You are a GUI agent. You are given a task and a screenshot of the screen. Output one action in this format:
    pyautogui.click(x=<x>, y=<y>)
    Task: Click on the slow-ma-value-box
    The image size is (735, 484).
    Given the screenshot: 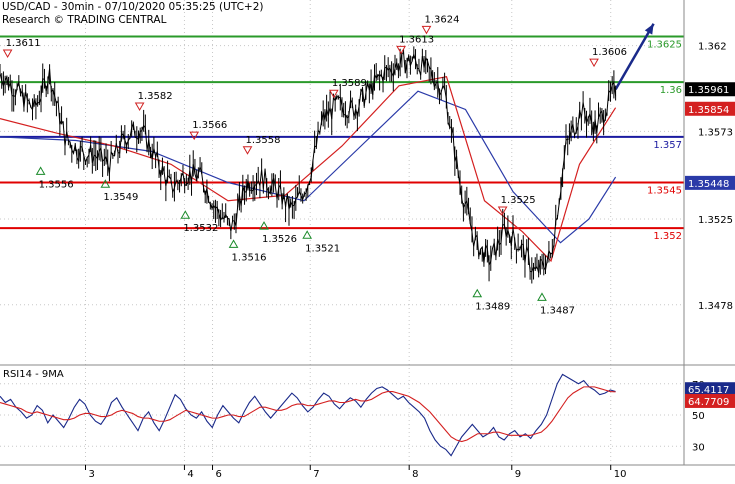 What is the action you would take?
    pyautogui.click(x=710, y=182)
    